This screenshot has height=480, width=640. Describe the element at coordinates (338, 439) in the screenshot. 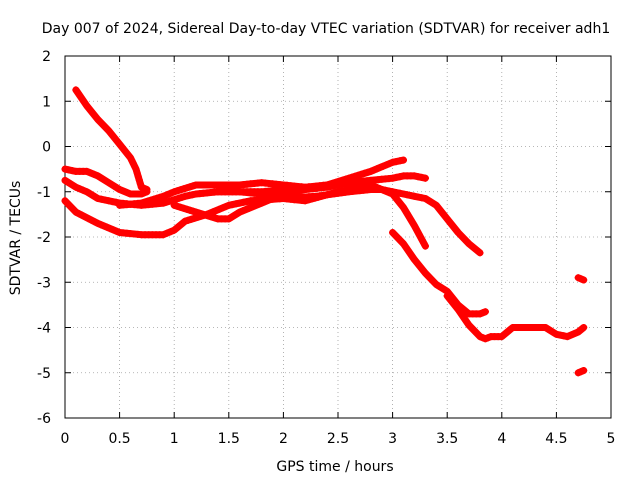

I see `x-tick-label: 2.5` at that location.